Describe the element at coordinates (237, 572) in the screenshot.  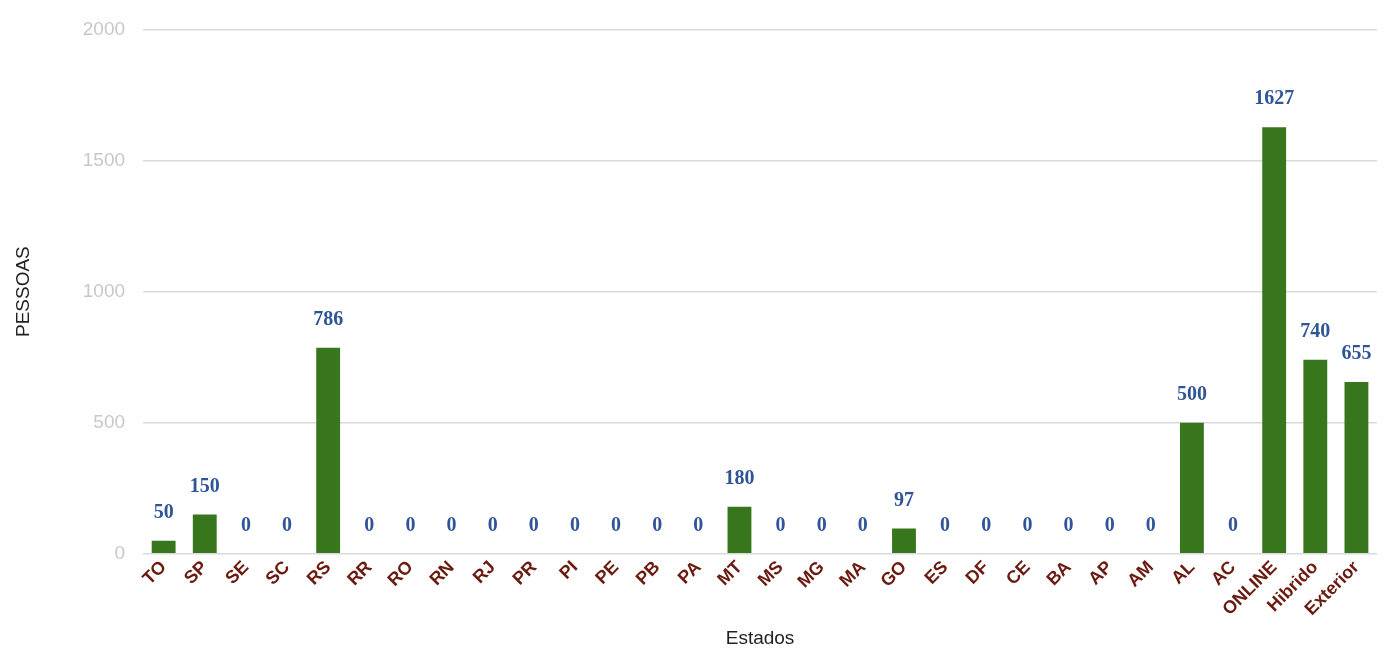
I see `x-tick-label: SE` at that location.